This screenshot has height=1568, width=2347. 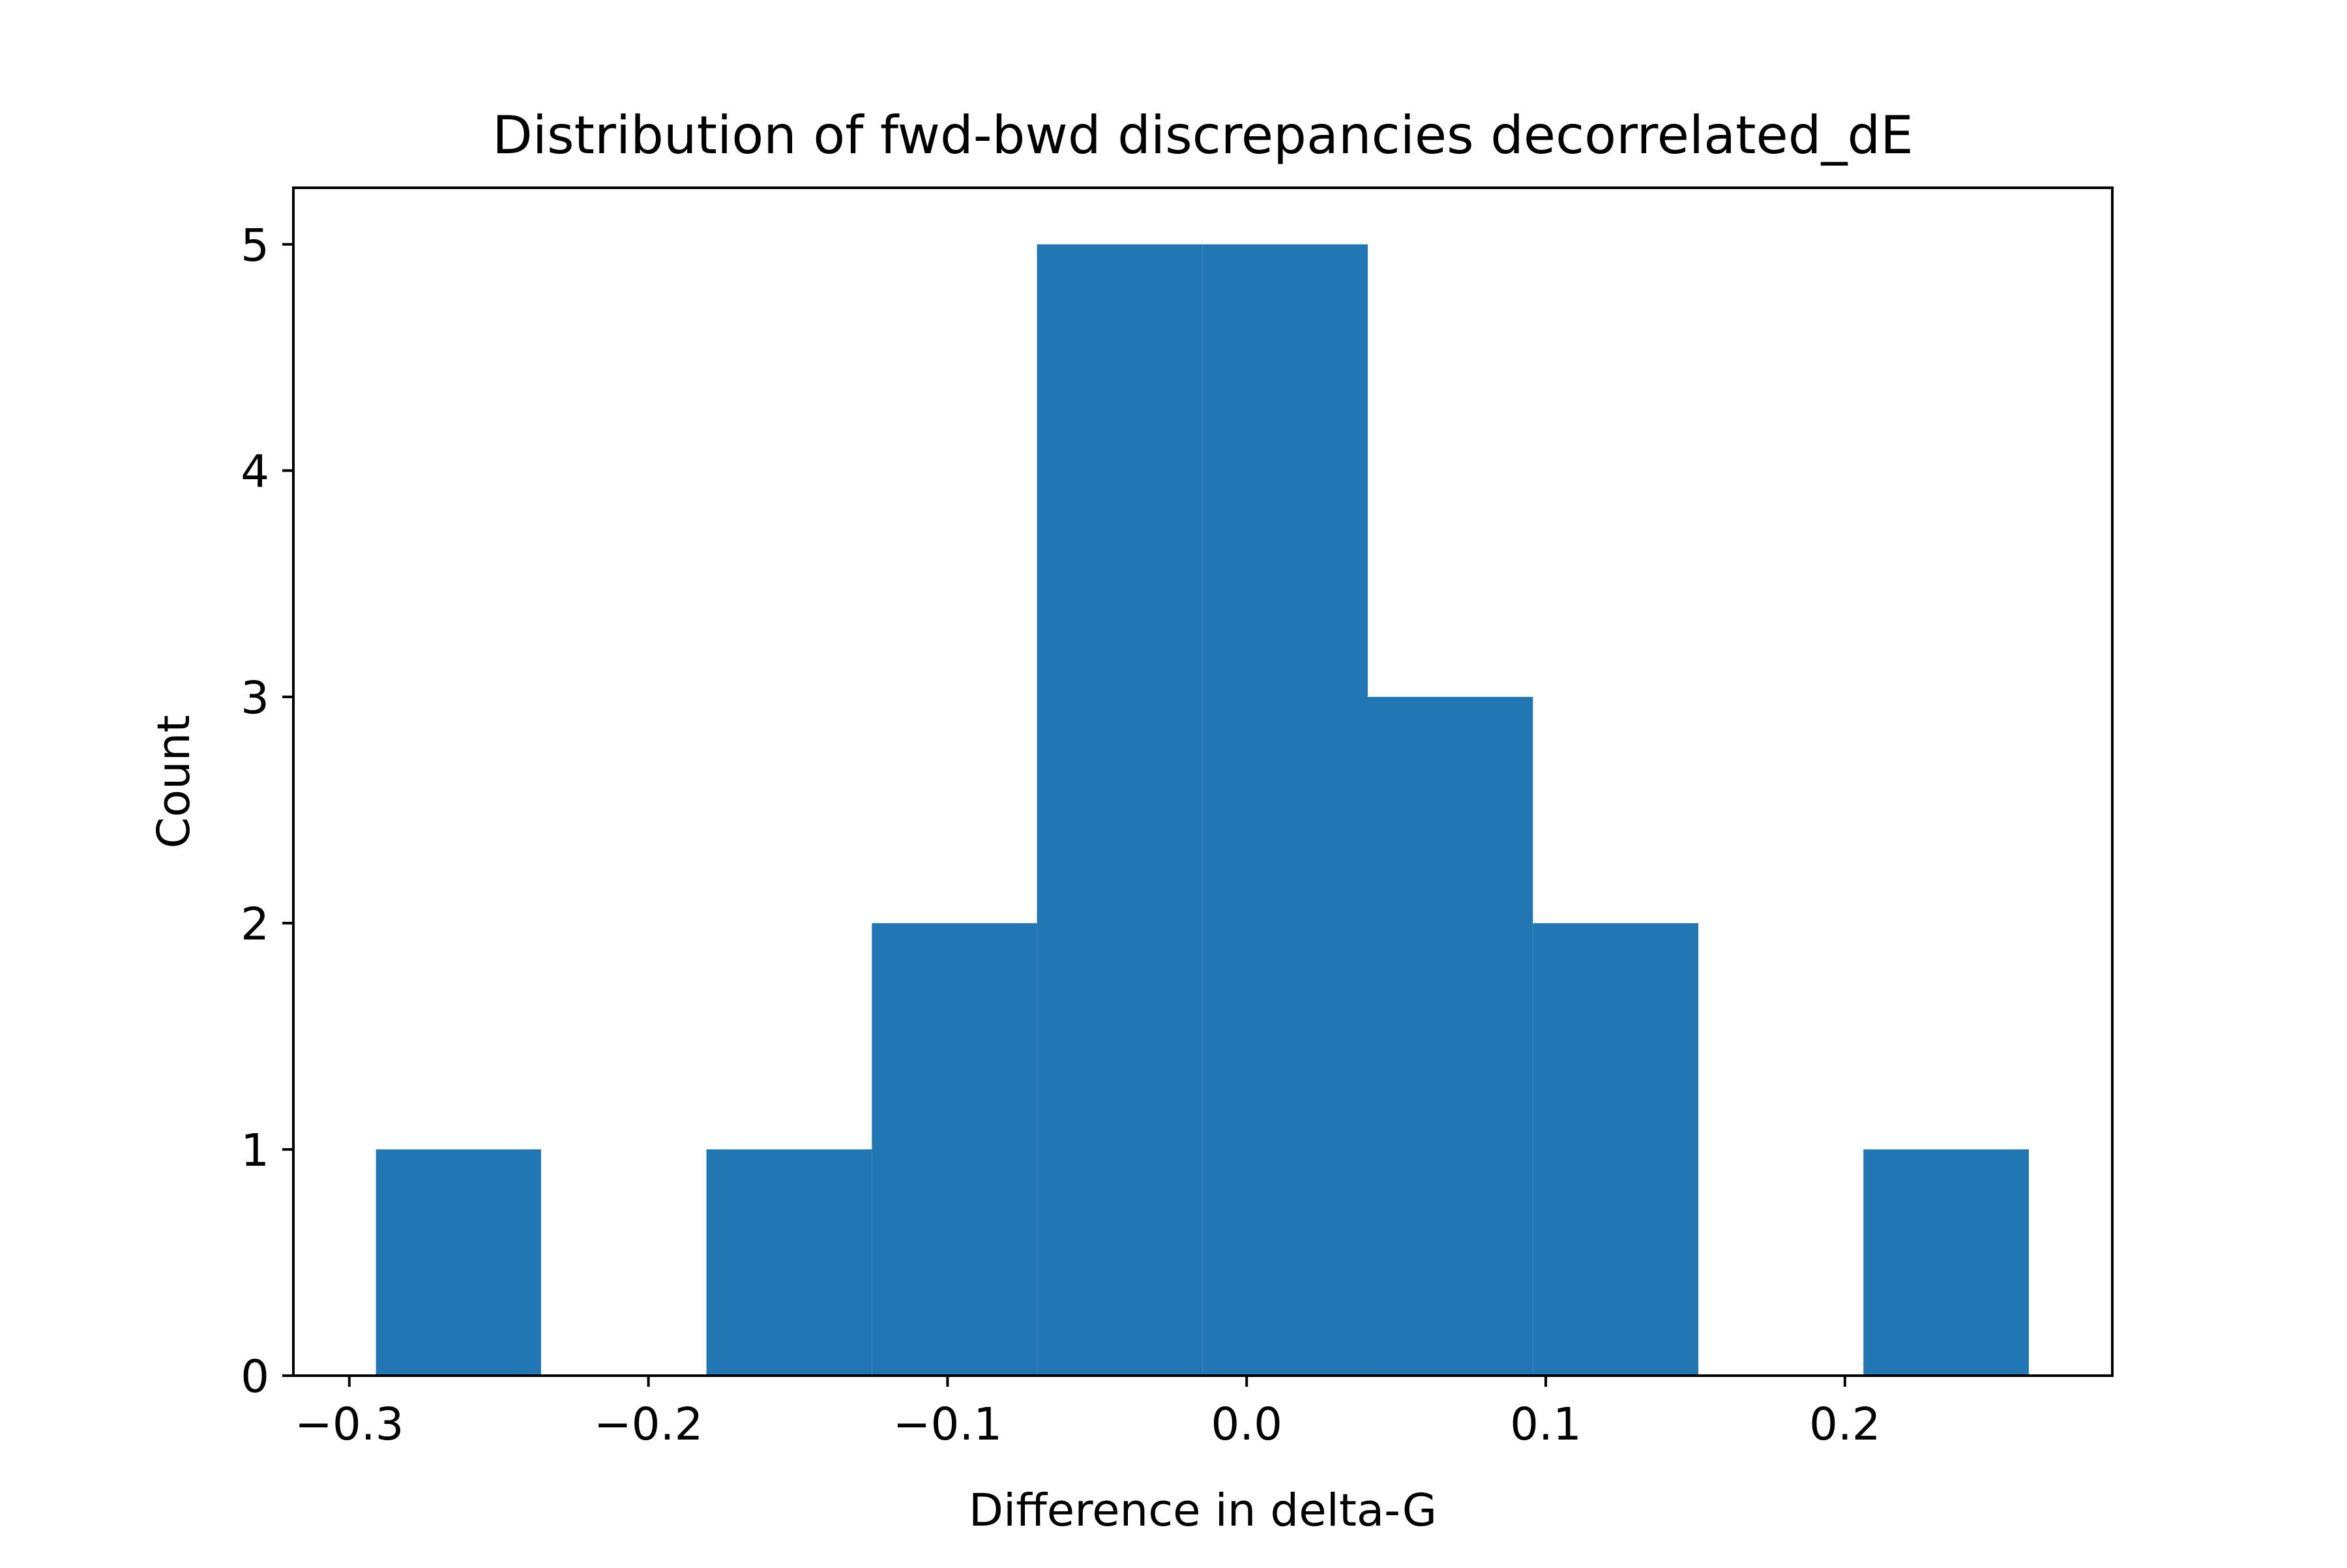 I want to click on y-tick-label: 3, so click(x=255, y=698).